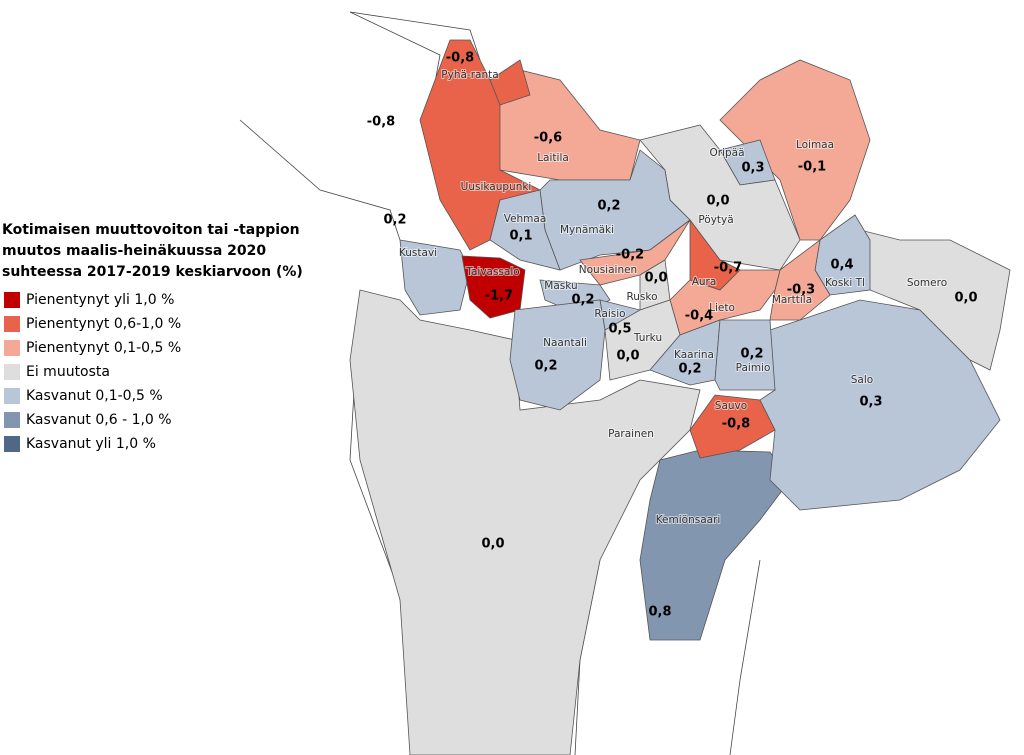 This screenshot has width=1024, height=755. What do you see at coordinates (91, 444) in the screenshot?
I see `legend-label: Kasvanut yli 1,0 %` at bounding box center [91, 444].